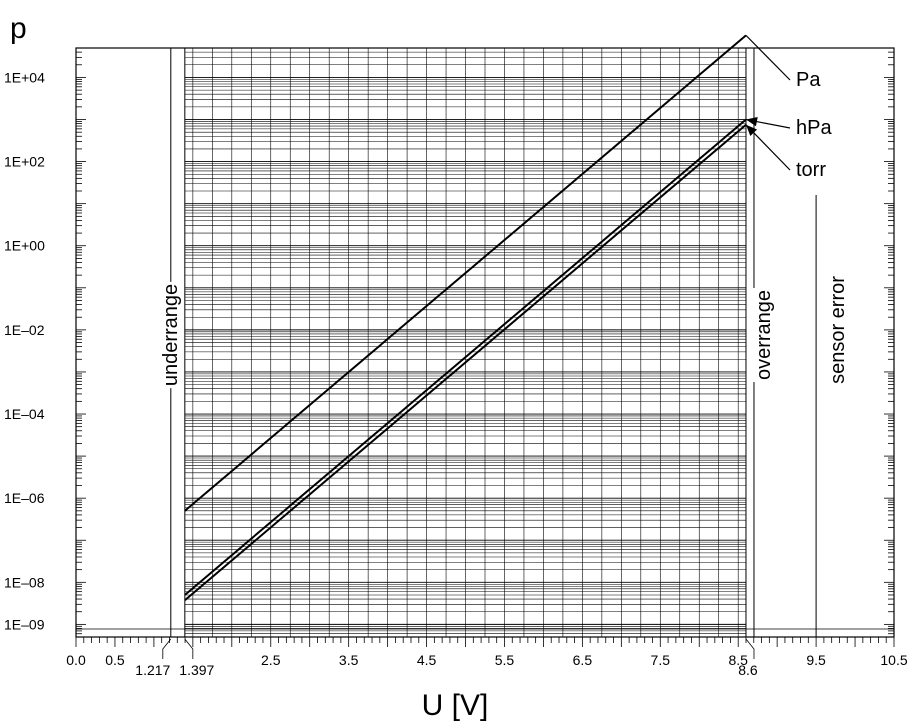  Describe the element at coordinates (24, 414) in the screenshot. I see `y-tick-label: 1E–04` at that location.